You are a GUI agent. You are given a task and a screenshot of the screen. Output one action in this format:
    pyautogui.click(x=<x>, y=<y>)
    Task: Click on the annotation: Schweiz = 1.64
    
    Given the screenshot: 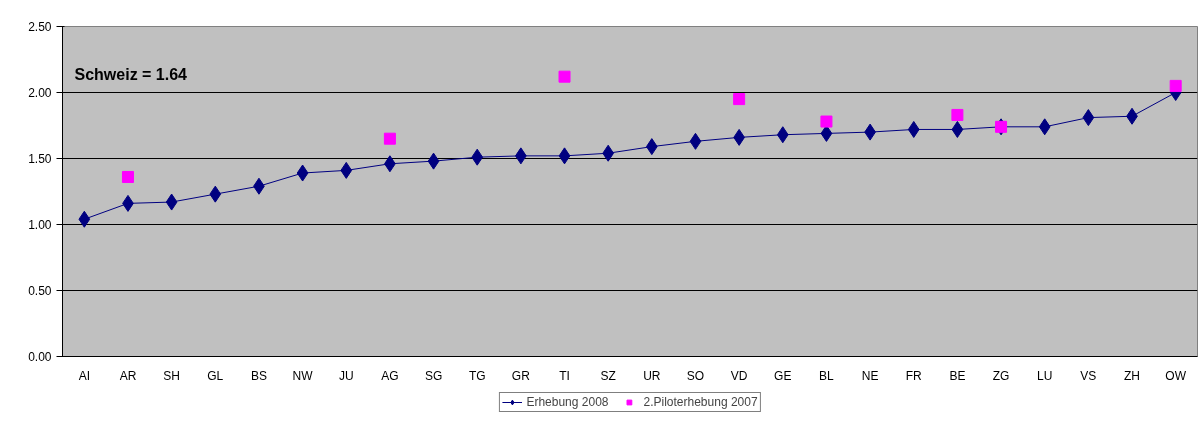 What is the action you would take?
    pyautogui.click(x=131, y=74)
    